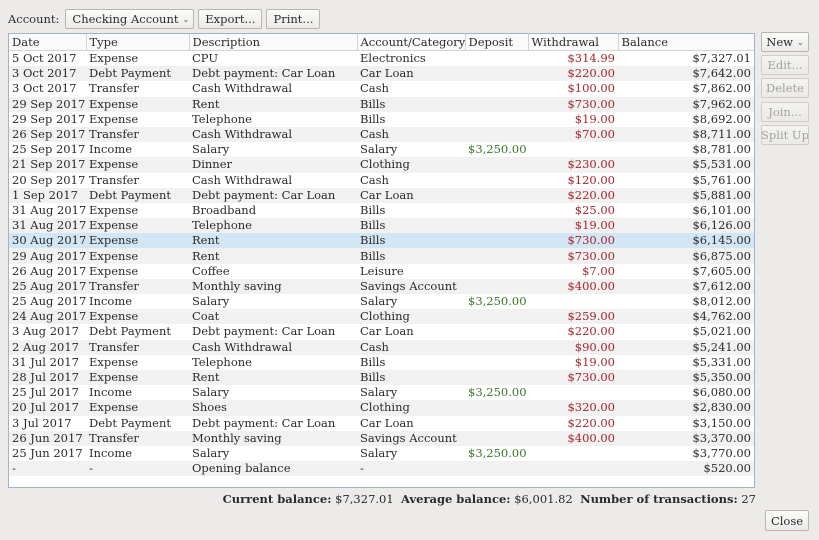 The image size is (819, 540). Describe the element at coordinates (381, 469) in the screenshot. I see `table-row: - - Opening balance - $520.00` at that location.